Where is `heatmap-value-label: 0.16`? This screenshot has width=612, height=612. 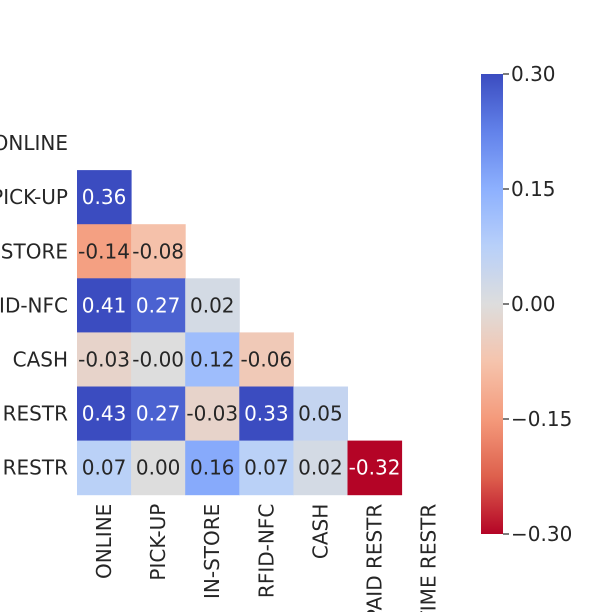
heatmap-value-label: 0.16 is located at coordinates (212, 468).